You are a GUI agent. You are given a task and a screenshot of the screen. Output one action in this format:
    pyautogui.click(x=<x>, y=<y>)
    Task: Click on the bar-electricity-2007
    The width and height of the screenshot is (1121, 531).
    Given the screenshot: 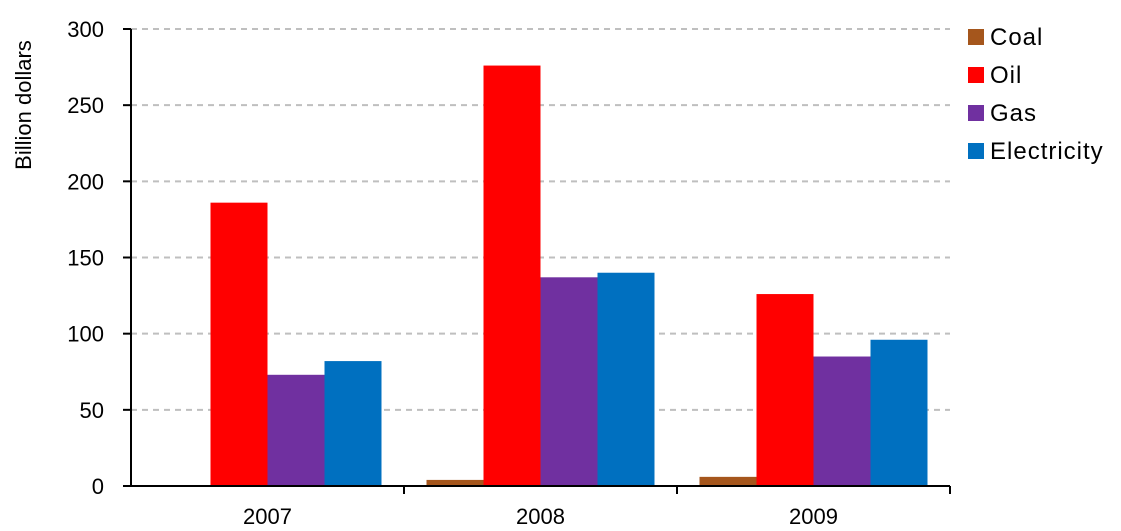 What is the action you would take?
    pyautogui.click(x=353, y=423)
    